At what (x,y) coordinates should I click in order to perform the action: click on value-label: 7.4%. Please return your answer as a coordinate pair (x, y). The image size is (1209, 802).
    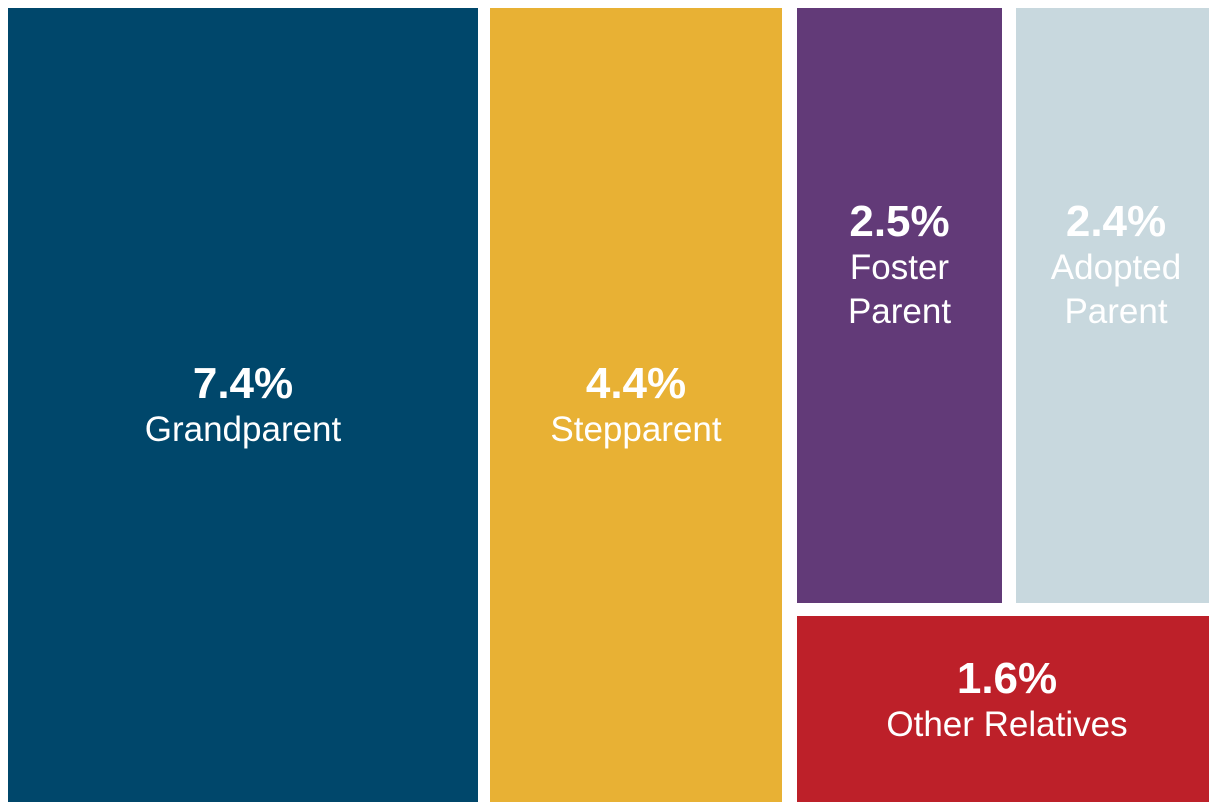
    Looking at the image, I should click on (243, 383).